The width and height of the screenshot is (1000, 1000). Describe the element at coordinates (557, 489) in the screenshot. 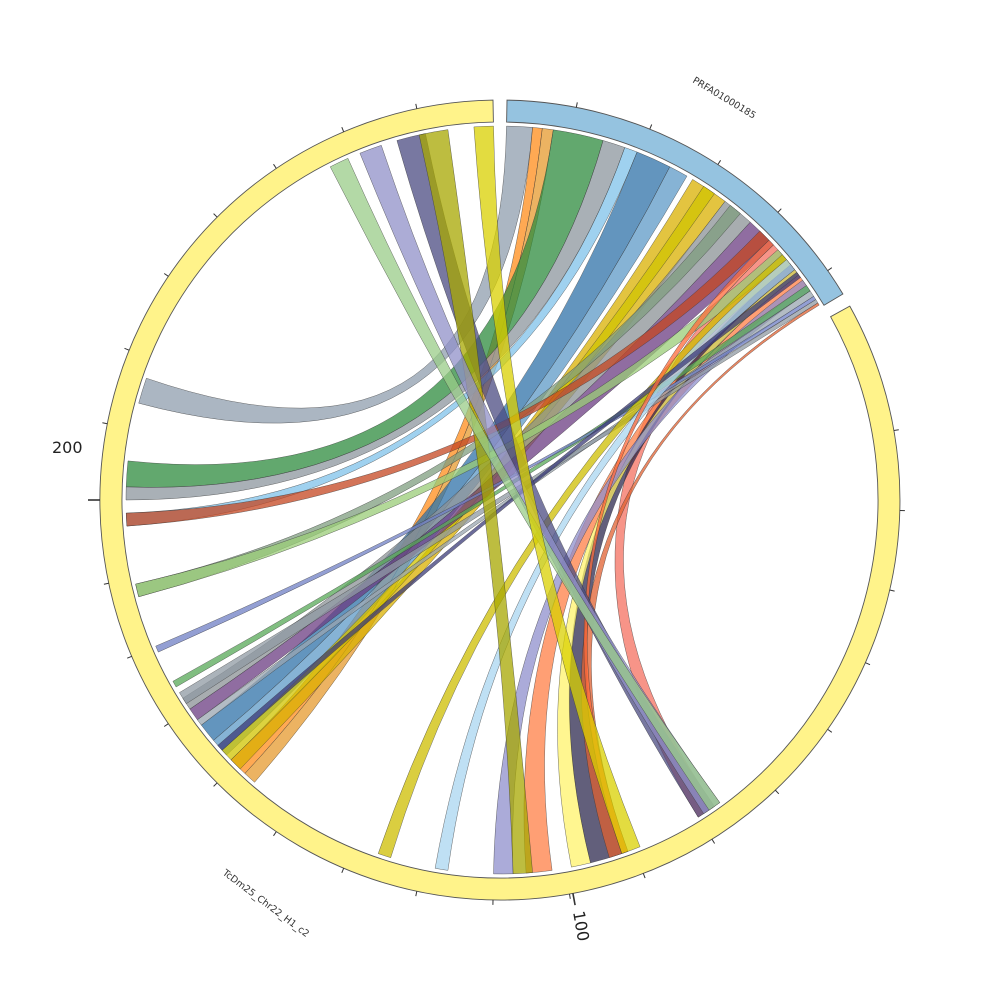

I see `link-ribbon` at that location.